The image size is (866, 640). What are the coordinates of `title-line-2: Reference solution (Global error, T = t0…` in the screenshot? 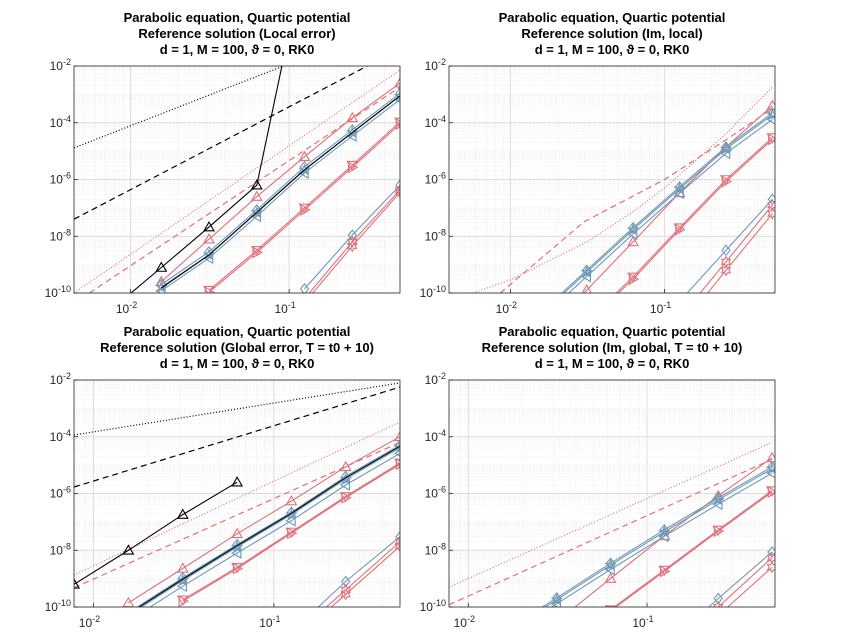 It's located at (237, 347).